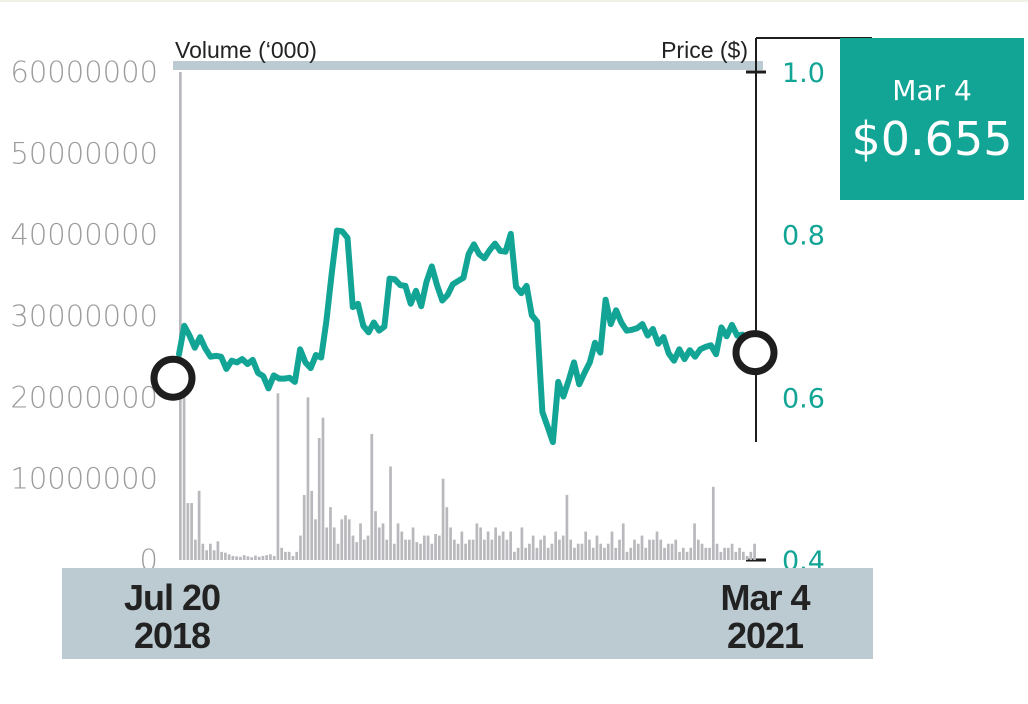  Describe the element at coordinates (704, 50) in the screenshot. I see `right-axis-title: Price ($)` at that location.